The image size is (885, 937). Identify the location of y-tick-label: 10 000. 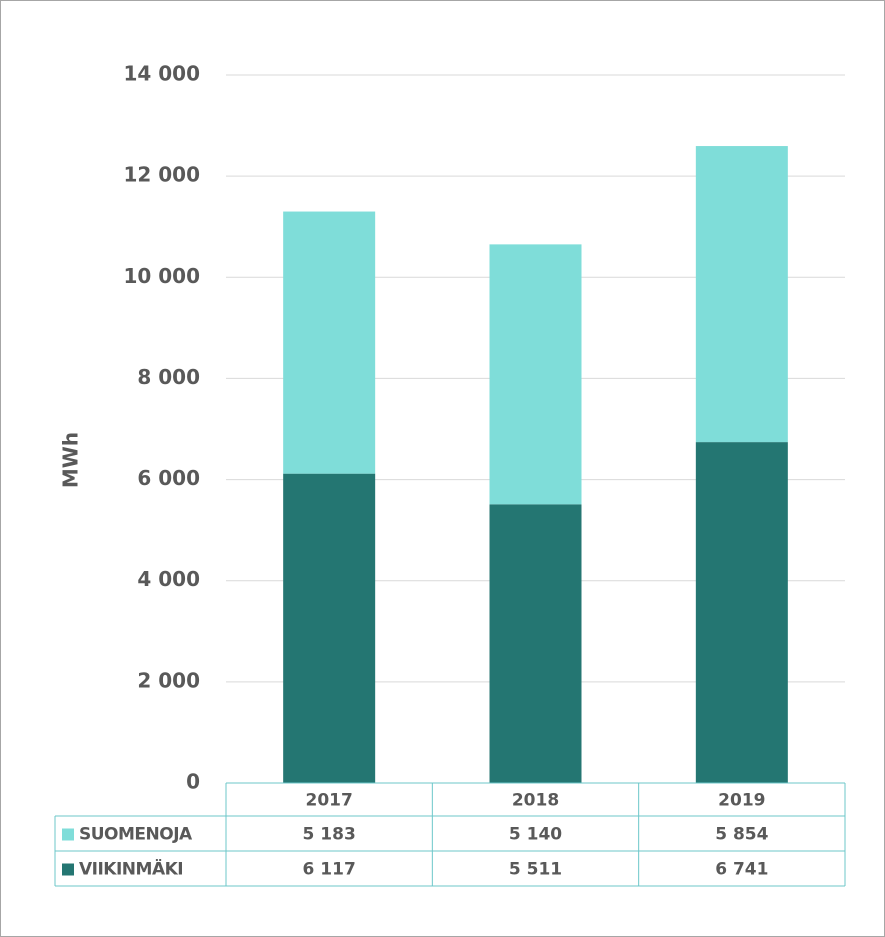
(161, 276).